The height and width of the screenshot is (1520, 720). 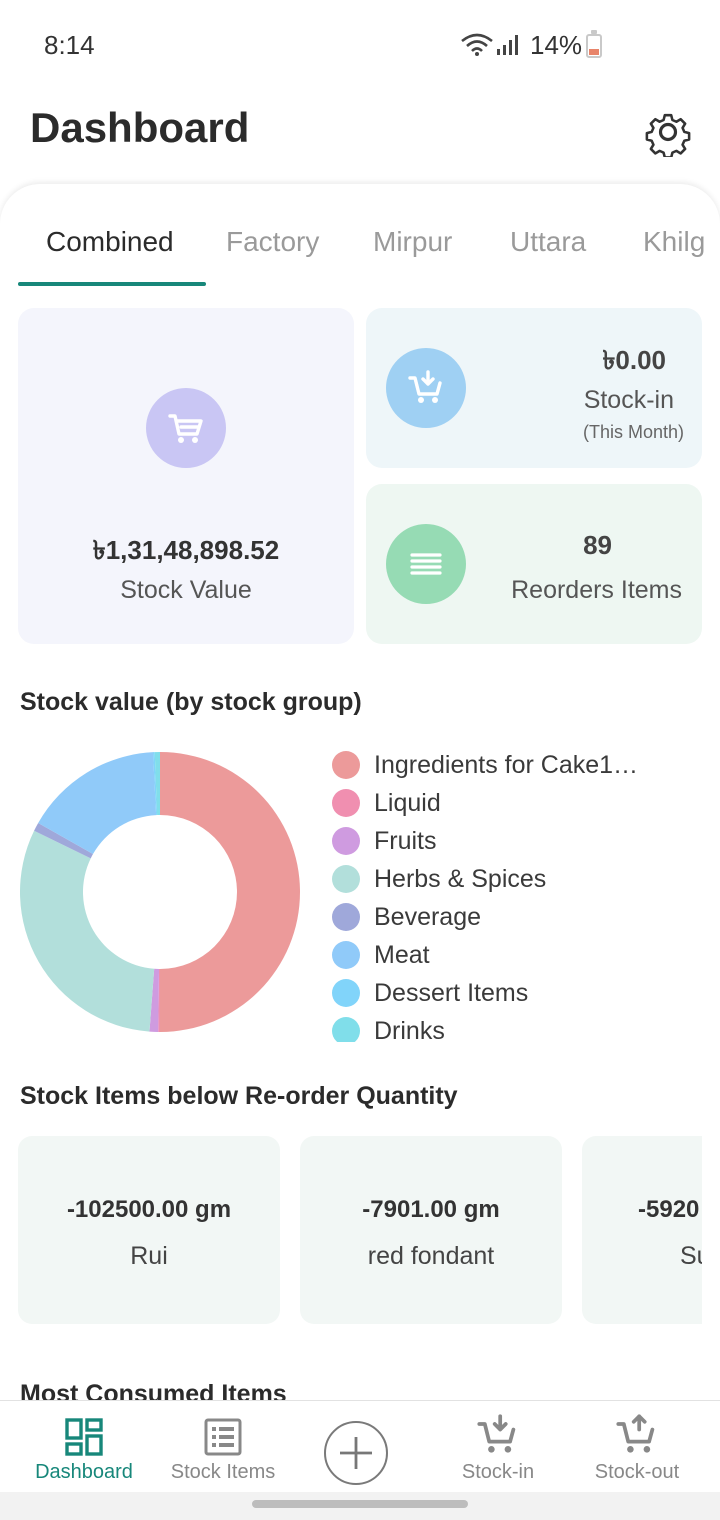 I want to click on reorder-item-name: Su, so click(x=691, y=1256).